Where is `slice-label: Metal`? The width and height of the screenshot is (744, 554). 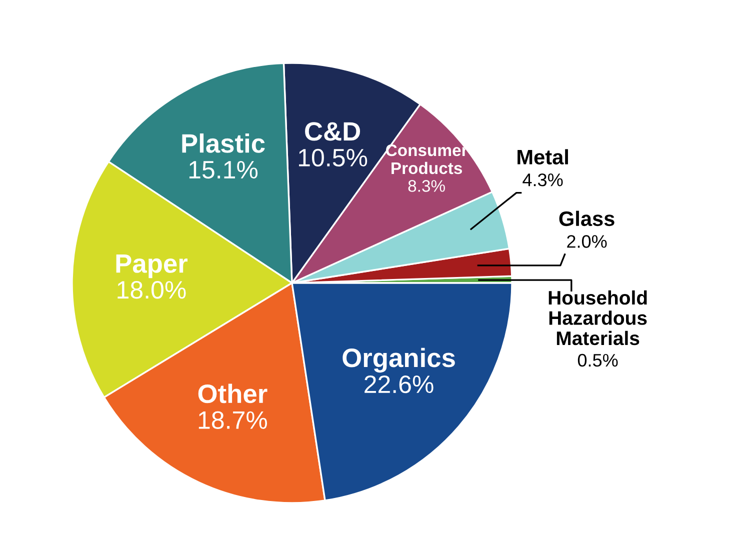 slice-label: Metal is located at coordinates (543, 156).